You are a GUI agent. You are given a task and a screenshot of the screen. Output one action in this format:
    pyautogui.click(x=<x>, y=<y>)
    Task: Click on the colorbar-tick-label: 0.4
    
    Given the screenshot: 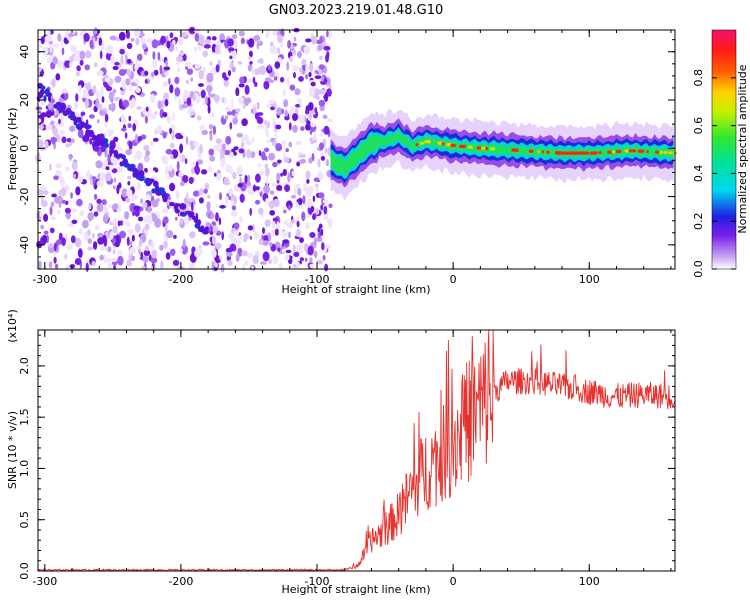 What is the action you would take?
    pyautogui.click(x=698, y=174)
    